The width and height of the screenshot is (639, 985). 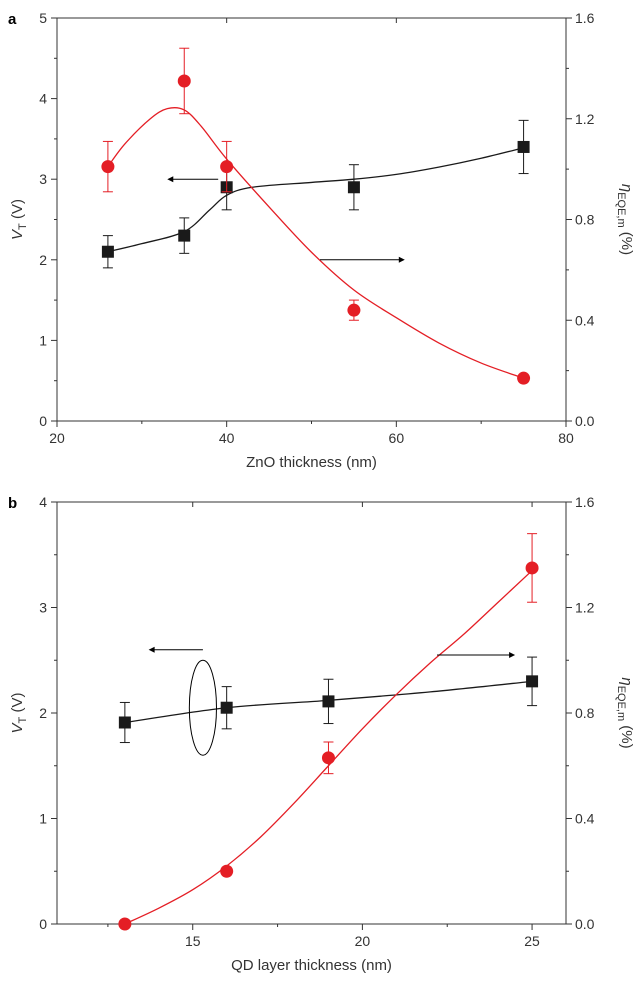 I want to click on x-axis-label: ZnO thickness (nm), so click(x=311, y=462).